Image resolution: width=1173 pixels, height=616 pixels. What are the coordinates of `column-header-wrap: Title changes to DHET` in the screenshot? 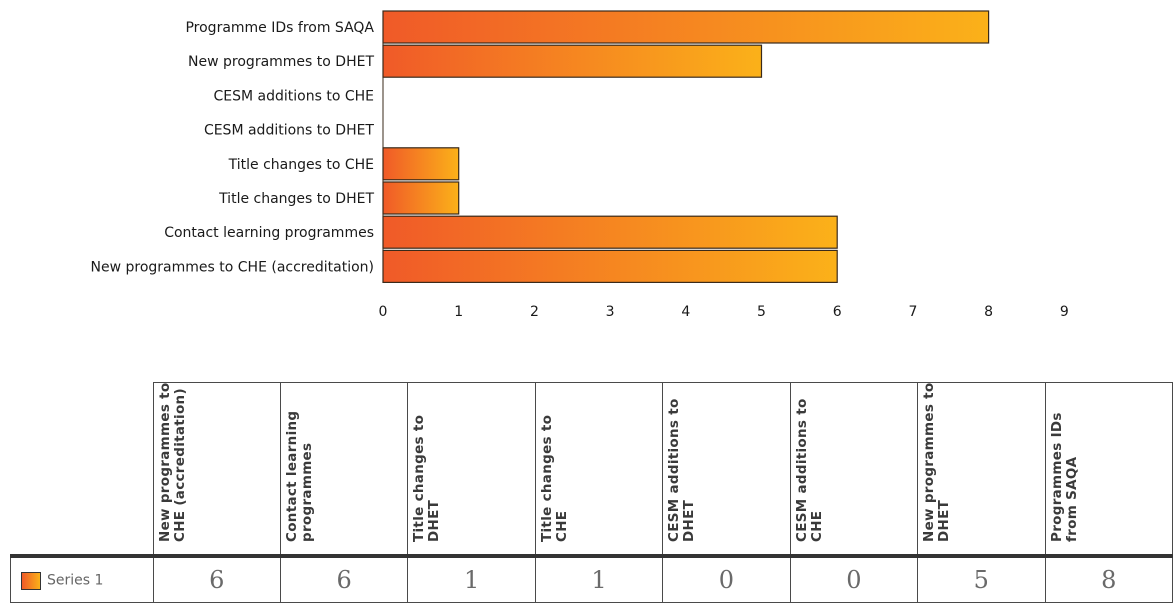 It's located at (471, 468).